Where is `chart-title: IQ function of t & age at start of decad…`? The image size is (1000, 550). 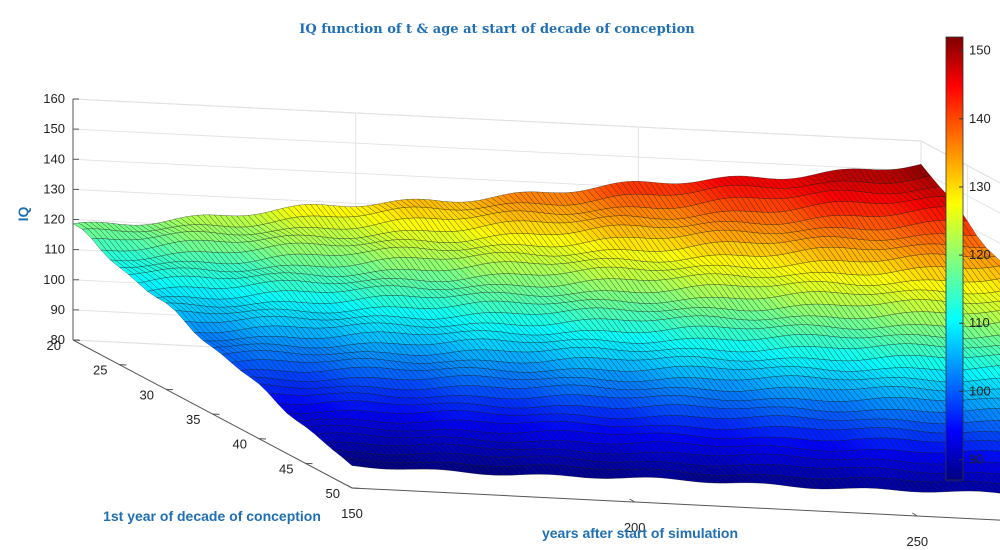 chart-title: IQ function of t & age at start of decad… is located at coordinates (497, 29).